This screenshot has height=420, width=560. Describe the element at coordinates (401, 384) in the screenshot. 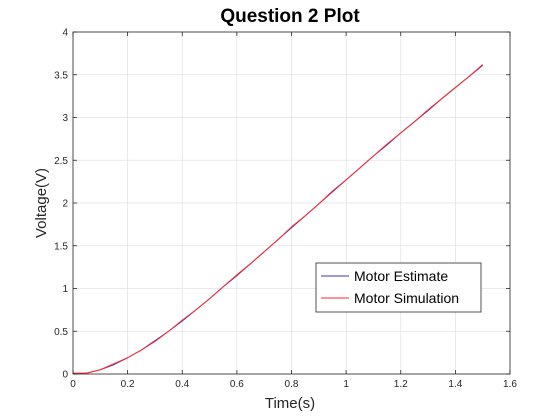

I see `x-tick-label: 1.2` at that location.